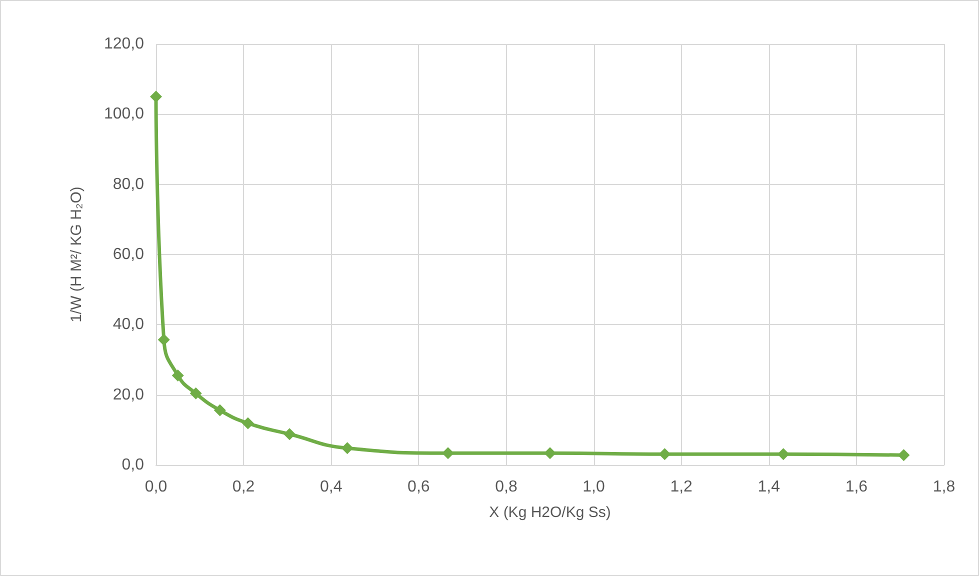  I want to click on y-tick-label: 80,0, so click(128, 184).